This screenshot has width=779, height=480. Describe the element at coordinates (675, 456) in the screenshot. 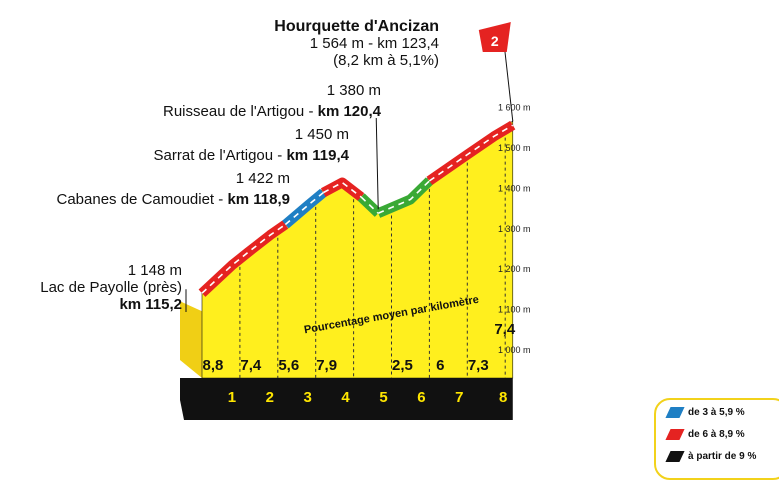

I see `legend-swatch-black` at that location.